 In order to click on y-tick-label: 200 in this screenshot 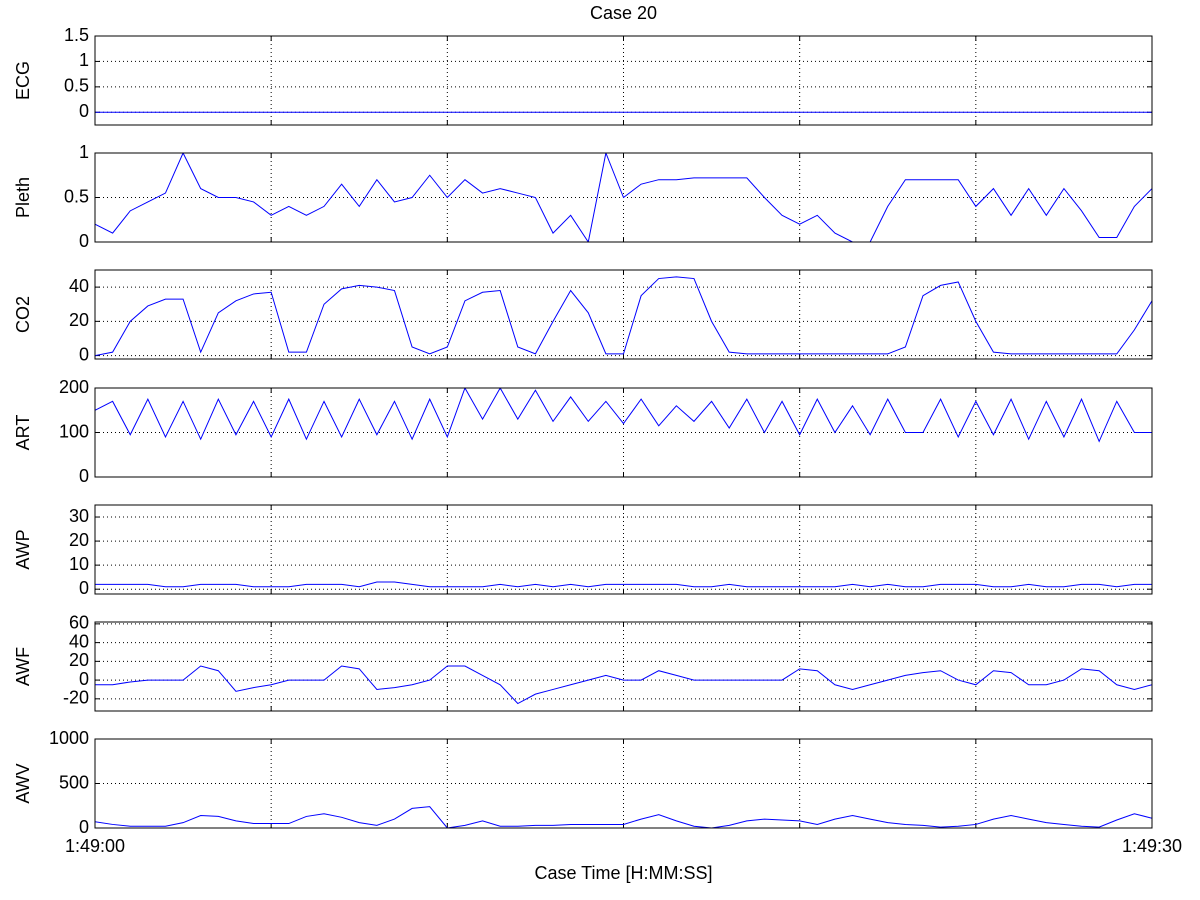, I will do `click(74, 387)`.